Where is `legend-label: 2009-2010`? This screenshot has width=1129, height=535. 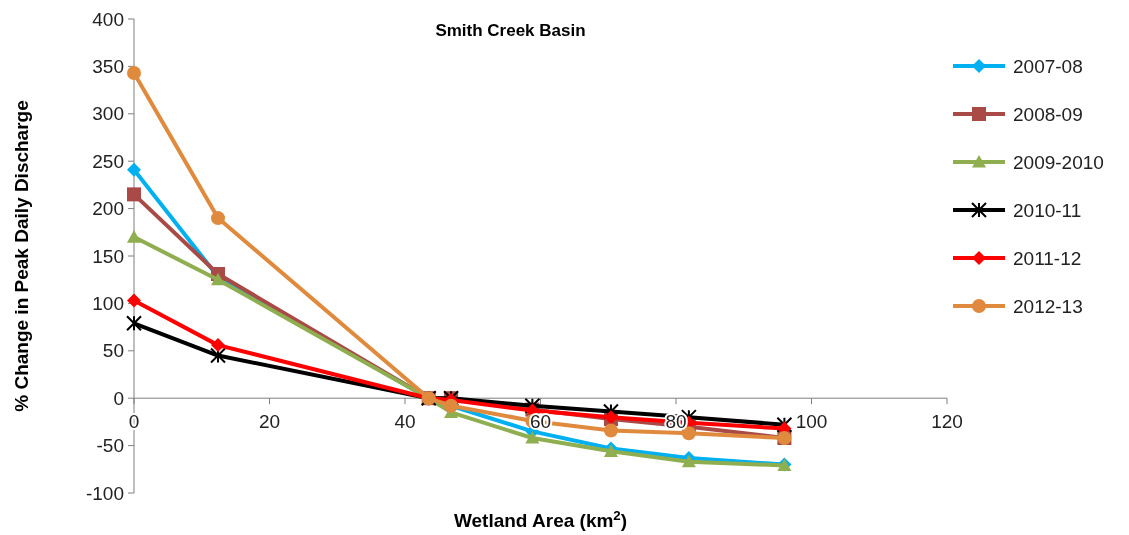
legend-label: 2009-2010 is located at coordinates (1058, 162).